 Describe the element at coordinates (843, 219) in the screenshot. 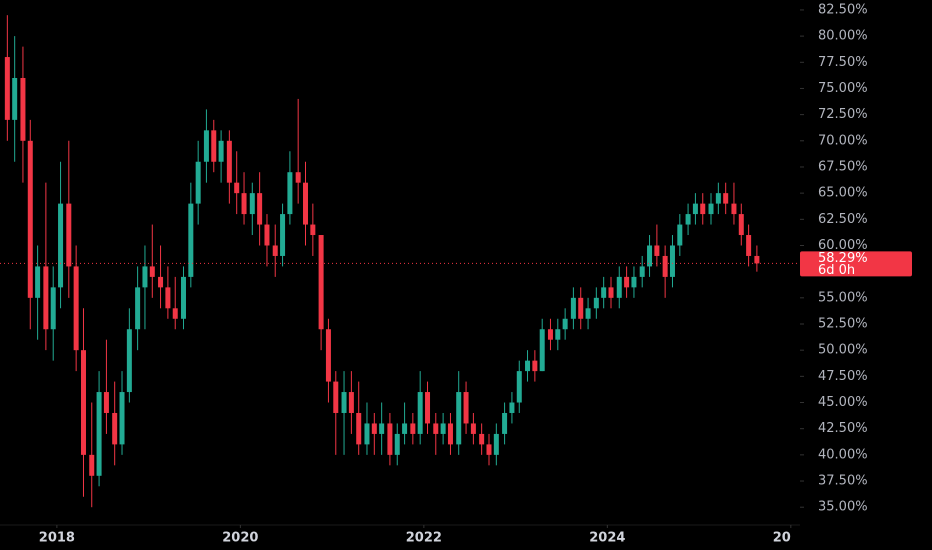

I see `y-tick-label: 62.50%` at that location.